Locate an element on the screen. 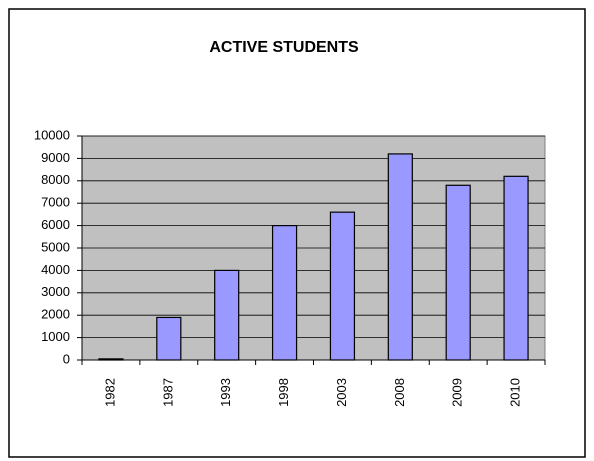  y-tick-label: 2000 is located at coordinates (55, 314).